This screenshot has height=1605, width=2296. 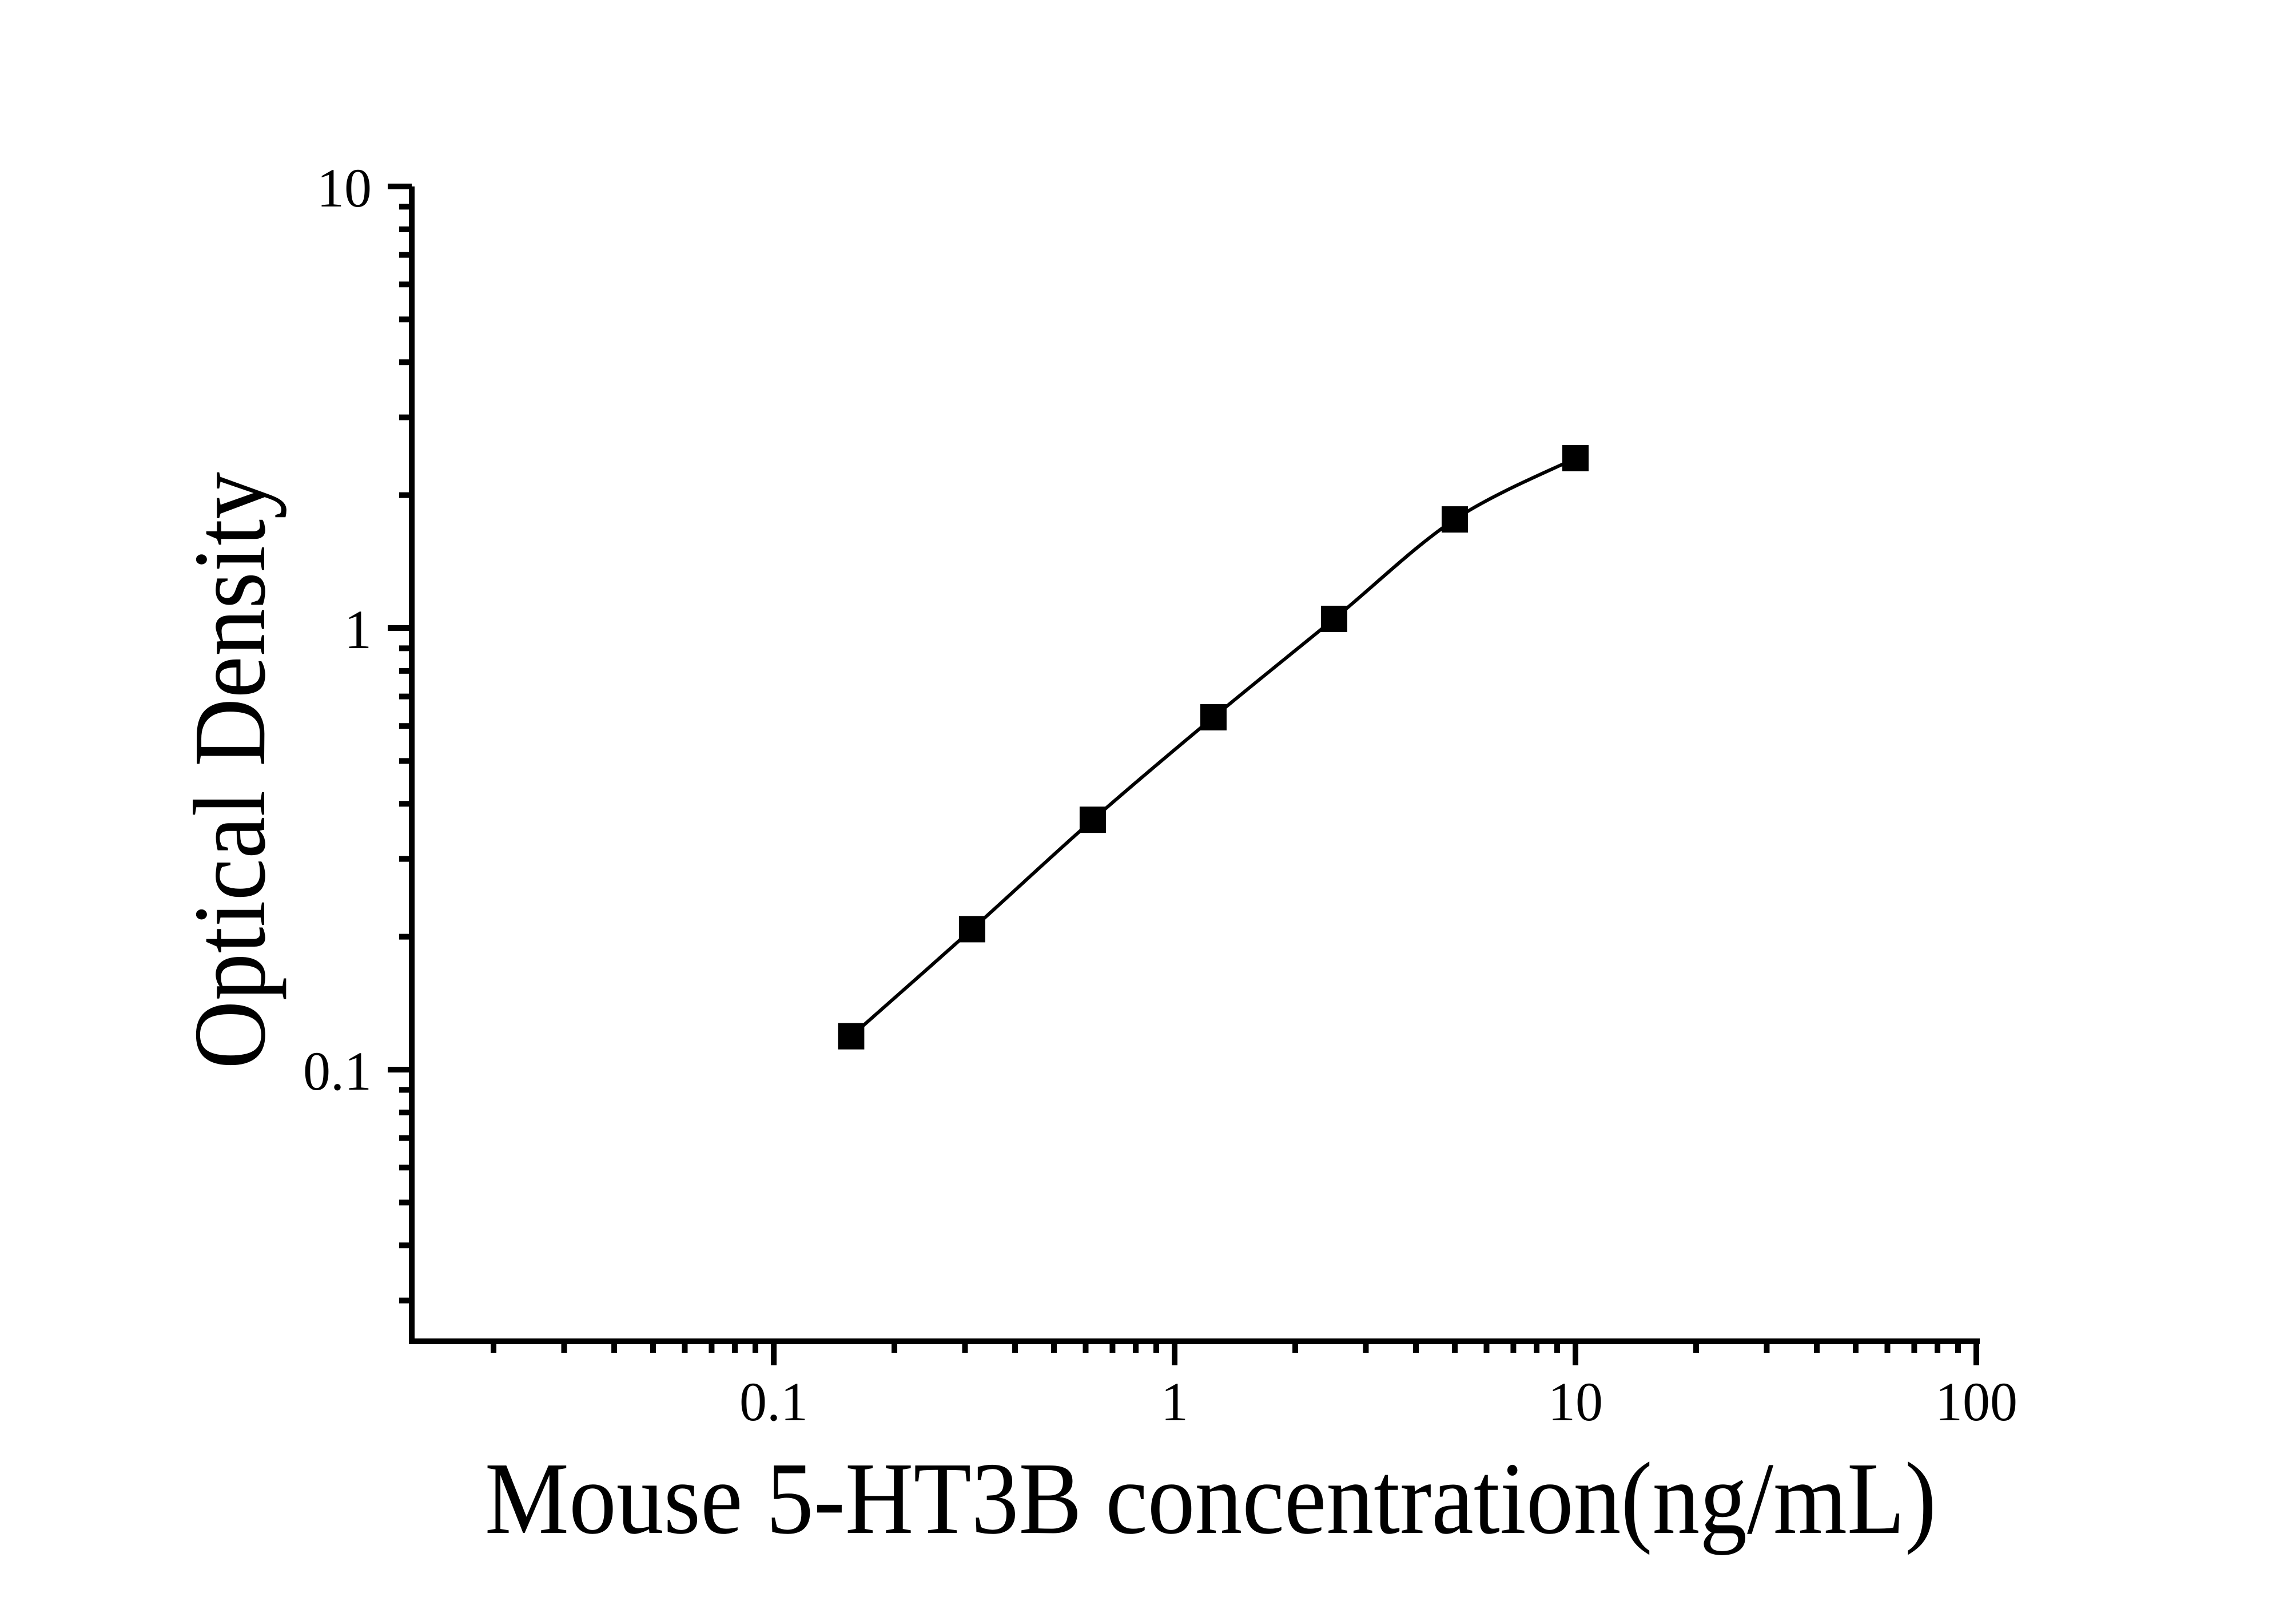 I want to click on fitted-curve, so click(x=1214, y=747).